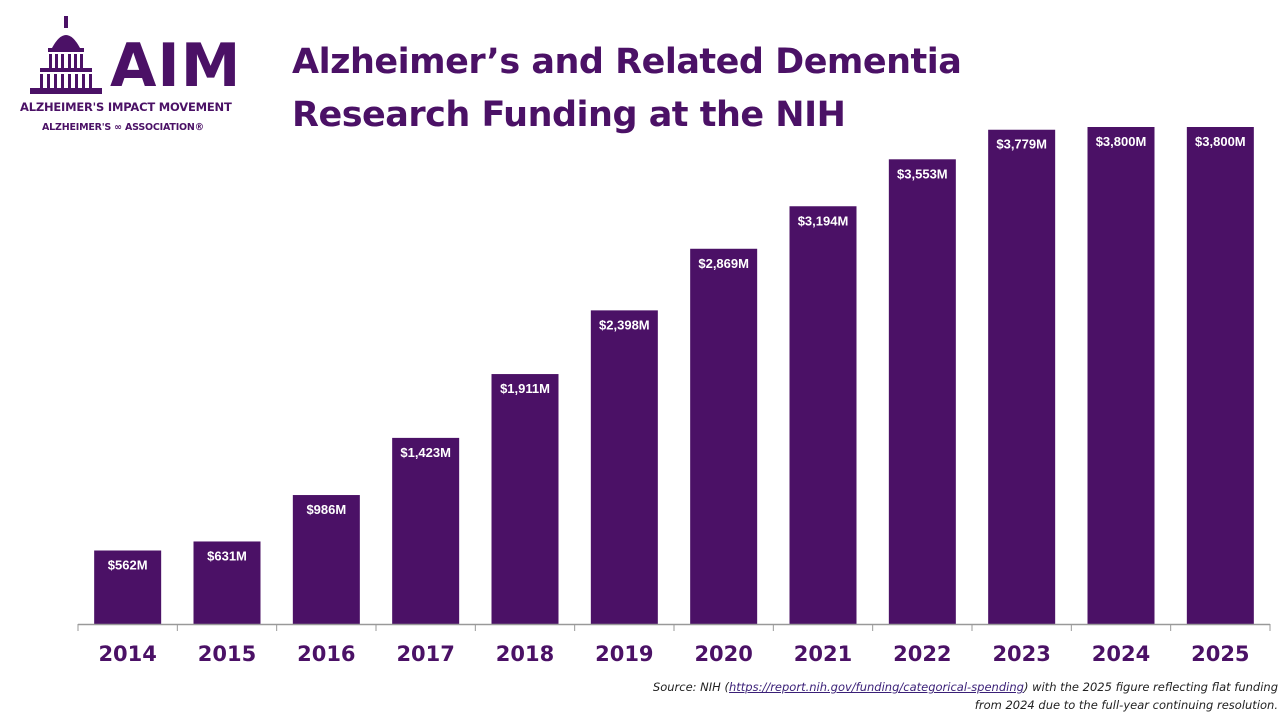  Describe the element at coordinates (624, 324) in the screenshot. I see `data-label-2019: $2,398M` at that location.